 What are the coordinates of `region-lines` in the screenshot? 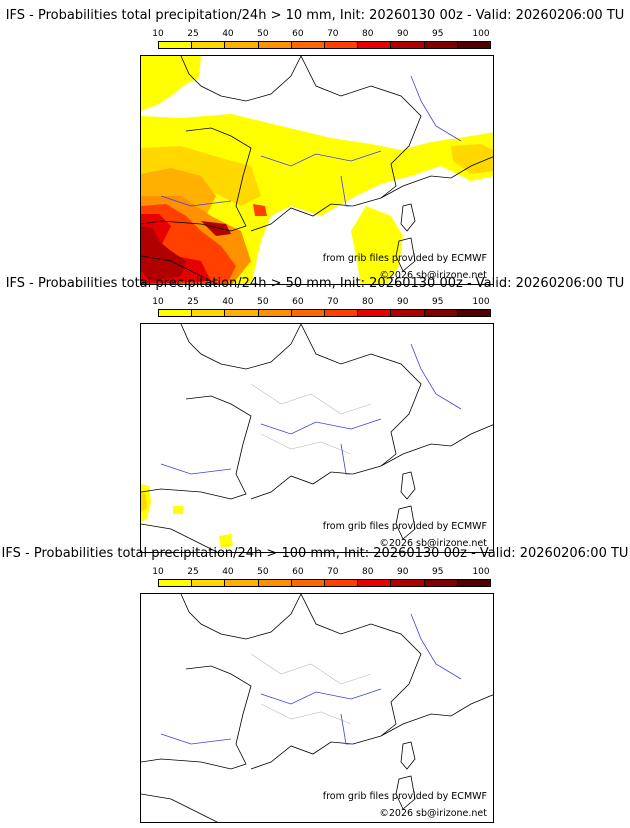 It's located at (311, 689).